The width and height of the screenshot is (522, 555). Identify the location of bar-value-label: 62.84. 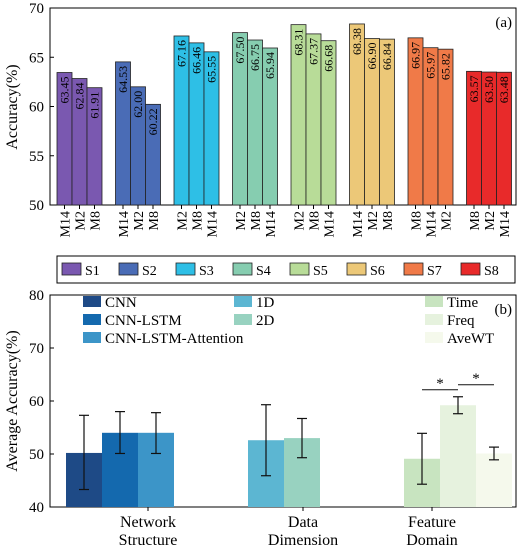
(80, 96).